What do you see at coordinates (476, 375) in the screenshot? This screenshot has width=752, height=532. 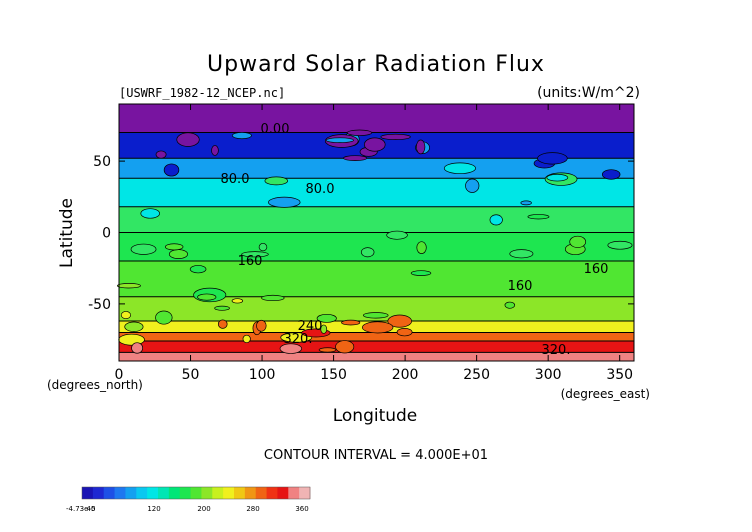 I see `x-tick-label: 250` at bounding box center [476, 375].